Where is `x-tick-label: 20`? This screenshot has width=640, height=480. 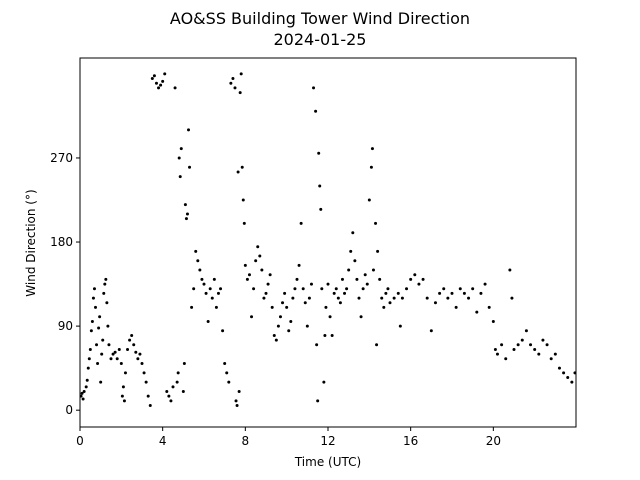 x-tick-label: 20 is located at coordinates (493, 441).